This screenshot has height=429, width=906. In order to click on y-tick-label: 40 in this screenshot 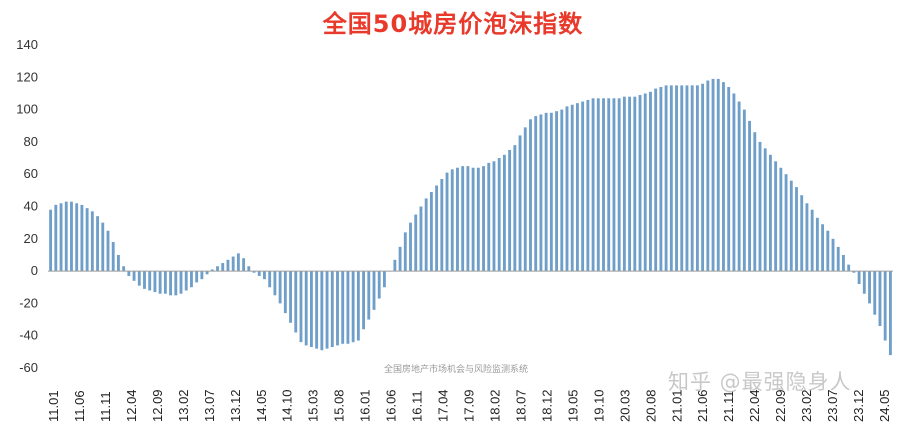, I will do `click(31, 206)`.